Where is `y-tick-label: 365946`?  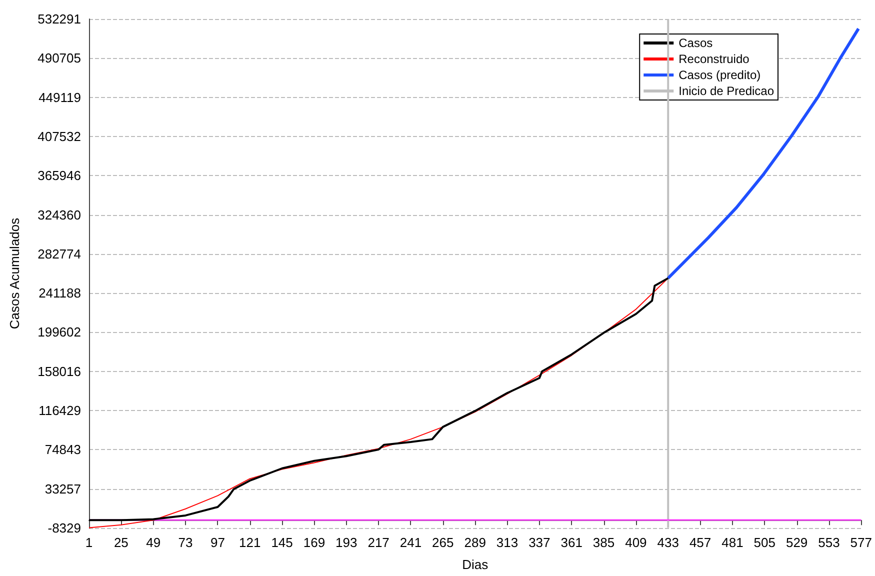
y-tick-label: 365946 is located at coordinates (59, 176).